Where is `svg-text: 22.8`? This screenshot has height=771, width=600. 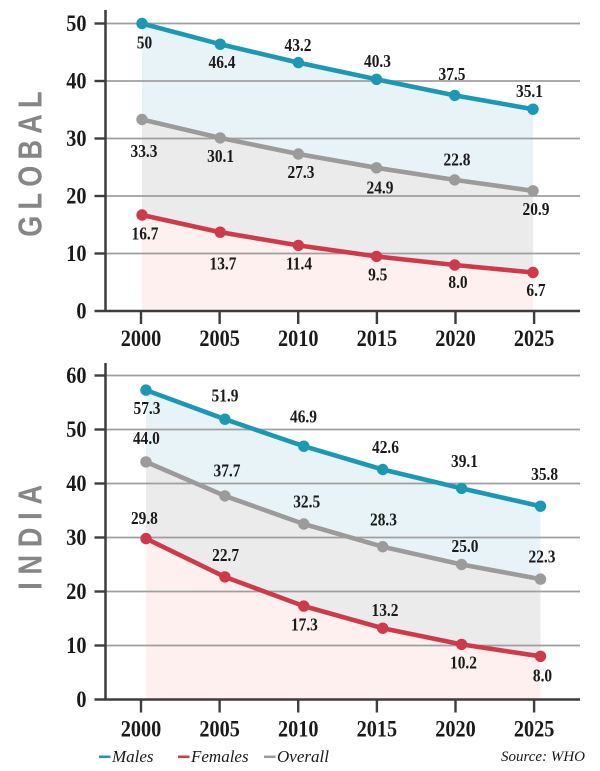
svg-text: 22.8 is located at coordinates (457, 160).